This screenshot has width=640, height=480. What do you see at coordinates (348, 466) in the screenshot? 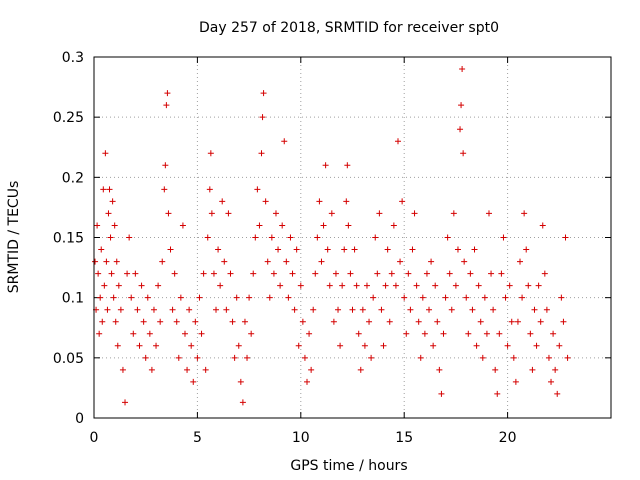
I see `x-axis-label: GPS time / hours` at bounding box center [348, 466].